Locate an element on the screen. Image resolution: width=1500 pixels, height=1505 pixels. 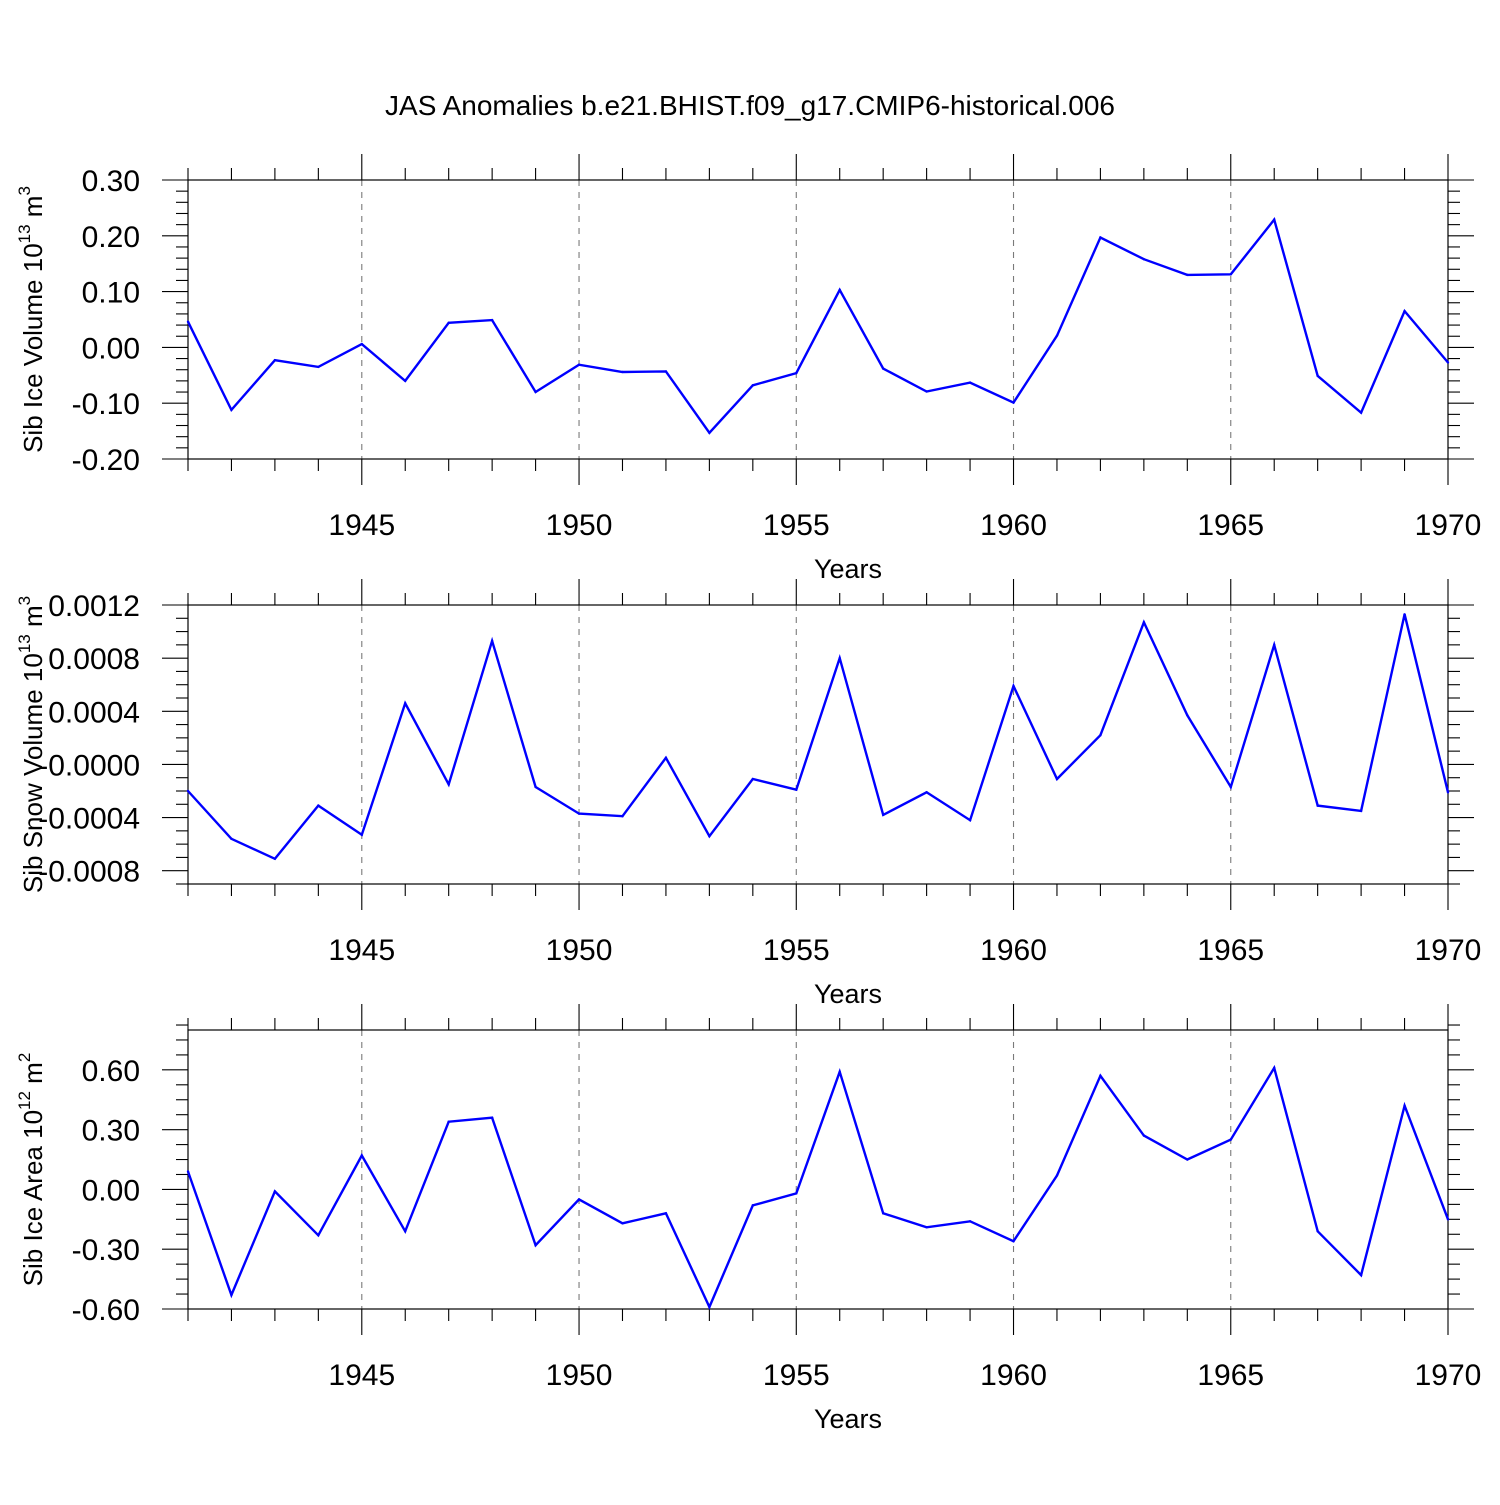
y-tick-label: 0.10 is located at coordinates (111, 293).